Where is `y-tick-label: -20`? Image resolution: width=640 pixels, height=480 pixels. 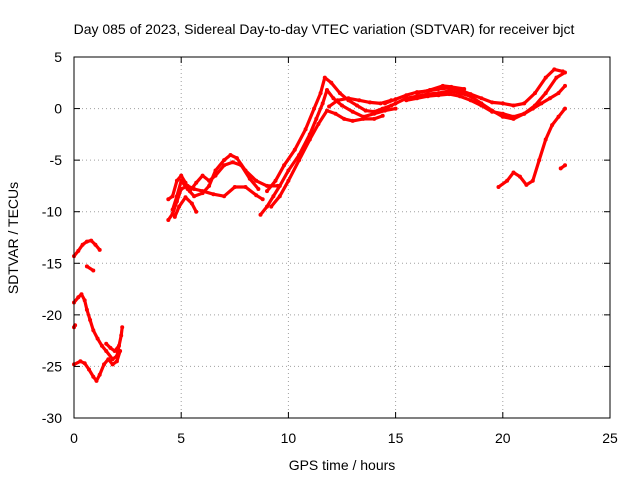 y-tick-label: -20 is located at coordinates (52, 315).